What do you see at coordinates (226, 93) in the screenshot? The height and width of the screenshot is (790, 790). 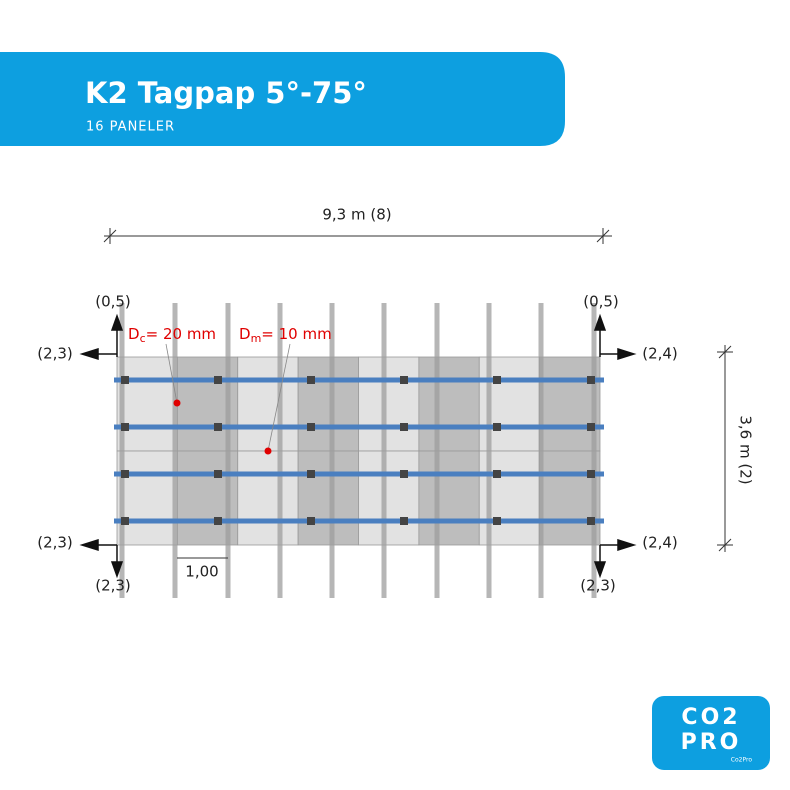 I see `title: K2 Tagpap 5°-75°` at bounding box center [226, 93].